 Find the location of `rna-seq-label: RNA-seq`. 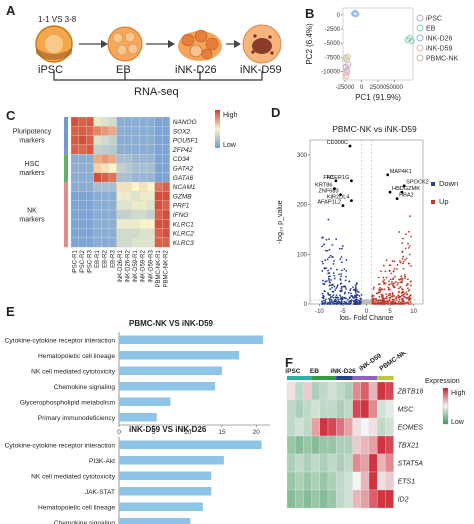

rna-seq-label: RNA-seq is located at coordinates (156, 92).